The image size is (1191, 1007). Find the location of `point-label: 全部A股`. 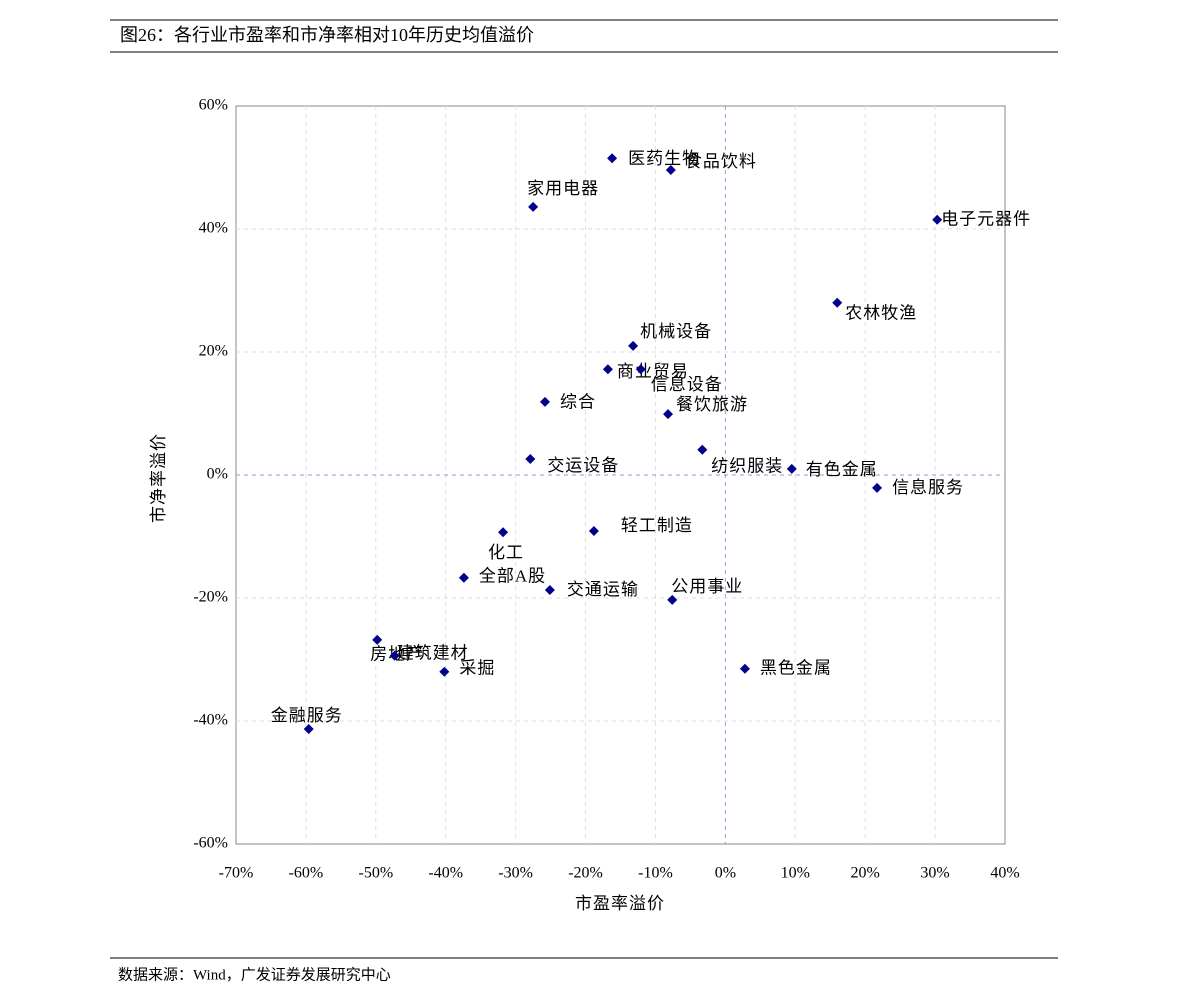

point-label: 全部A股 is located at coordinates (512, 576).